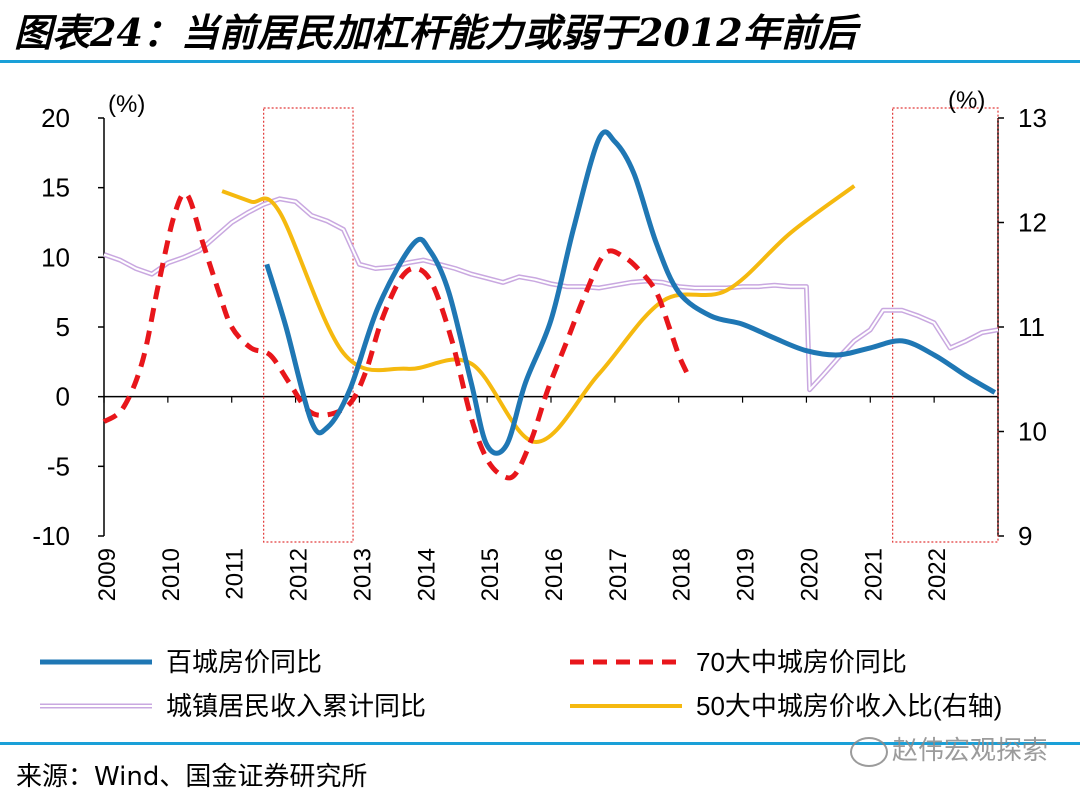  Describe the element at coordinates (682, 574) in the screenshot. I see `x-tick-label: 2018` at that location.